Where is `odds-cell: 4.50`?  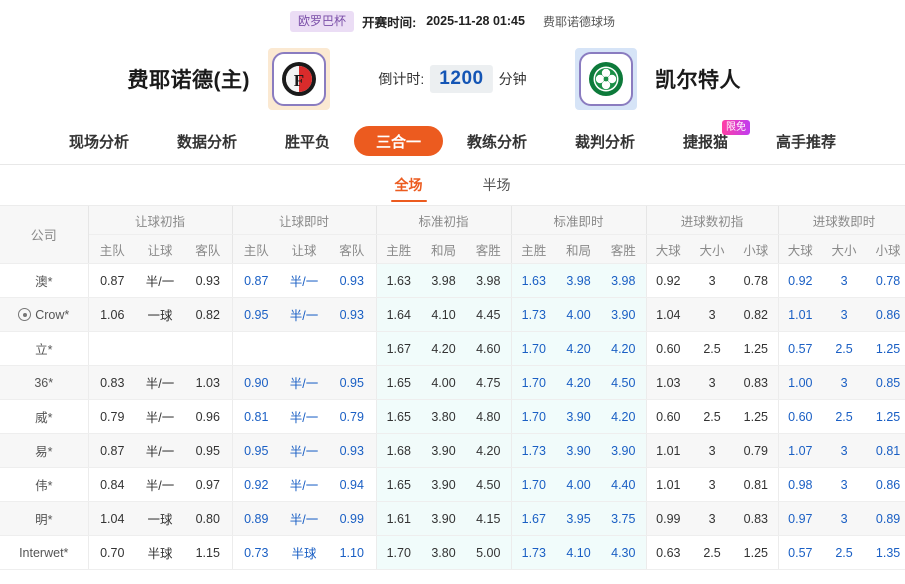
odds-cell: 4.50 is located at coordinates (624, 382).